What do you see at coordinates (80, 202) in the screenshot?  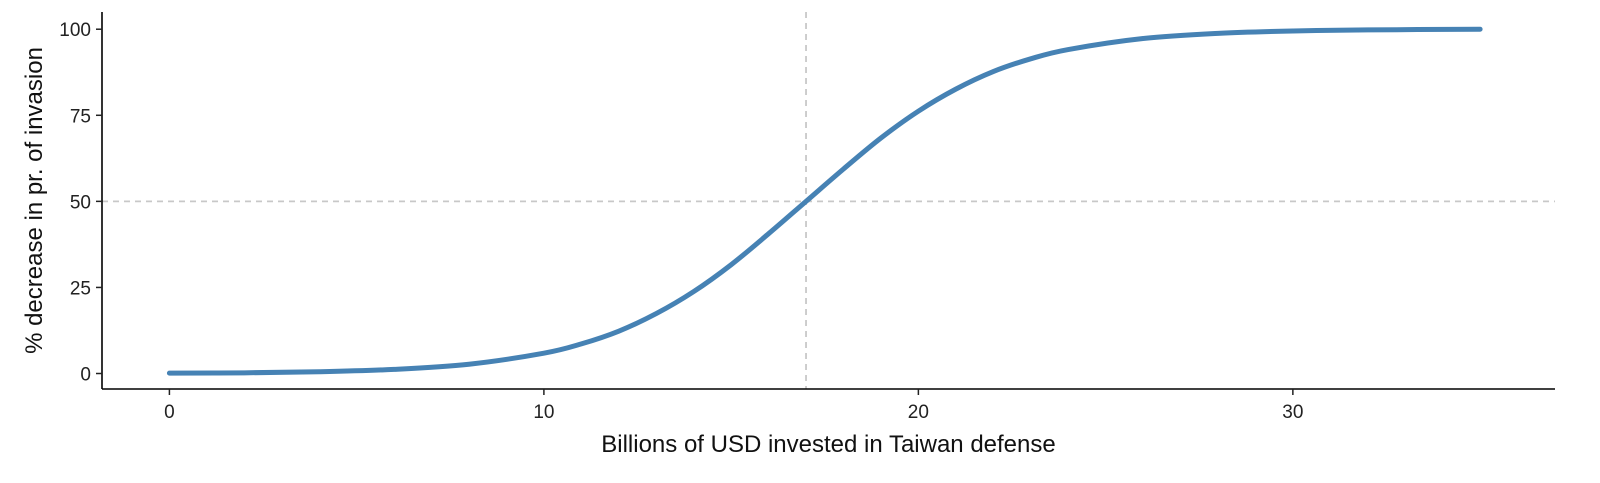 I see `y-tick-label: 50` at bounding box center [80, 202].